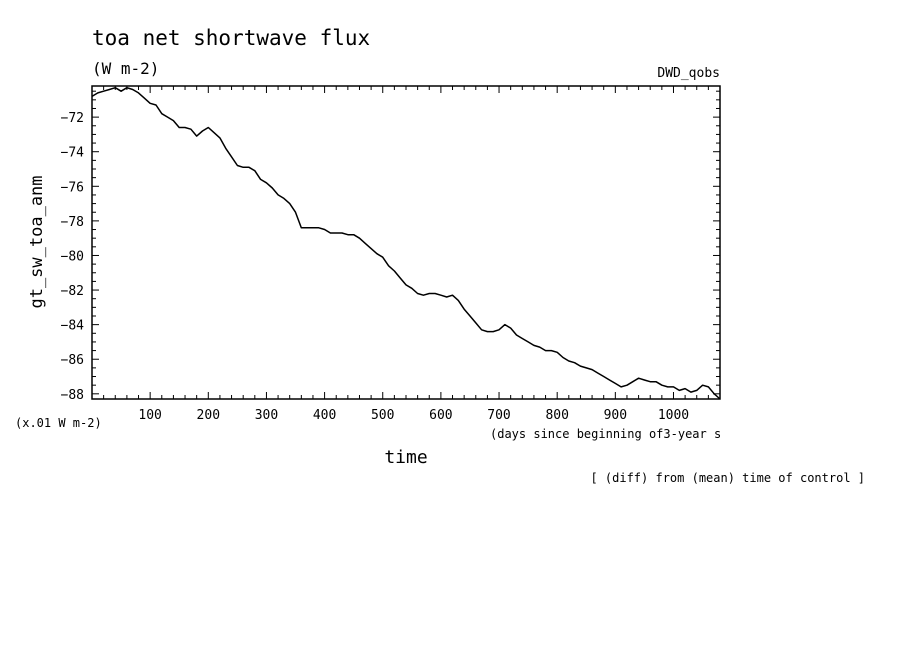 The width and height of the screenshot is (904, 654). What do you see at coordinates (72, 187) in the screenshot?
I see `y-tick-label: −76` at bounding box center [72, 187].